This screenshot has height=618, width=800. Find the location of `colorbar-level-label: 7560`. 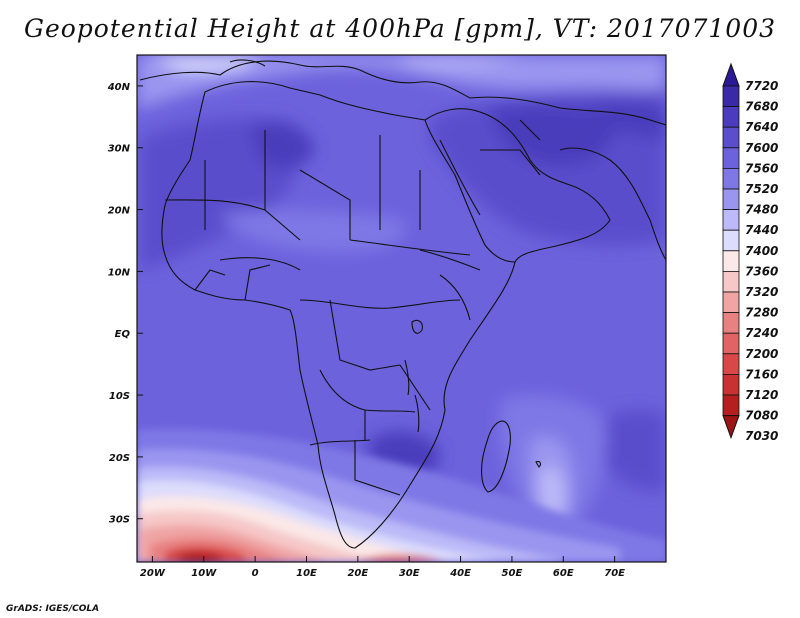

colorbar-level-label: 7560 is located at coordinates (761, 168).